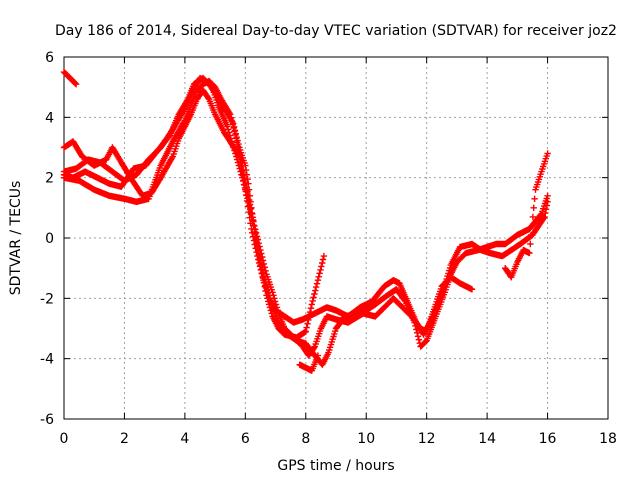 The height and width of the screenshot is (480, 640). I want to click on x-tick-label: 6, so click(245, 439).